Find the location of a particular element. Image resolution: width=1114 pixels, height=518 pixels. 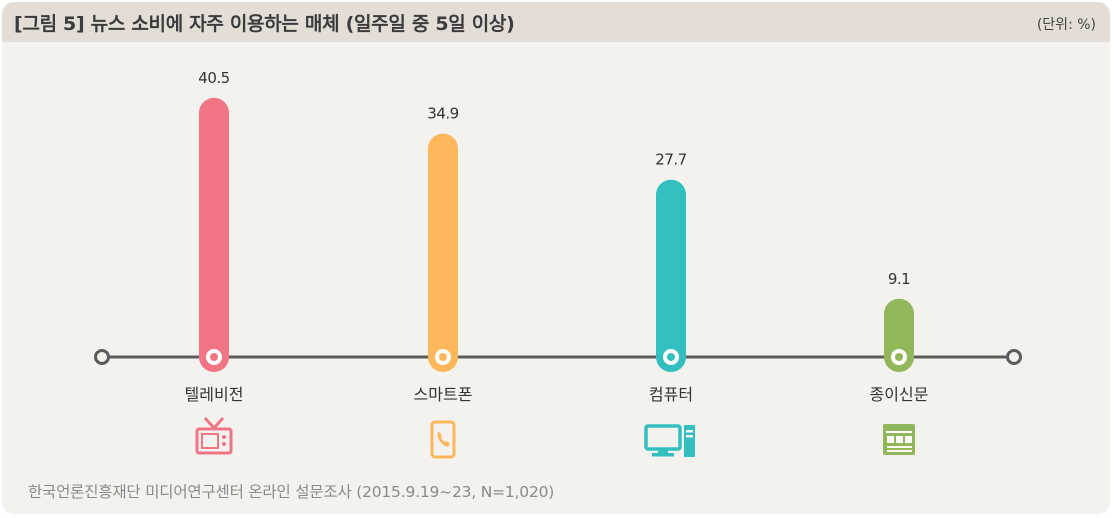

category-label-2: 스마트폰 is located at coordinates (443, 394).